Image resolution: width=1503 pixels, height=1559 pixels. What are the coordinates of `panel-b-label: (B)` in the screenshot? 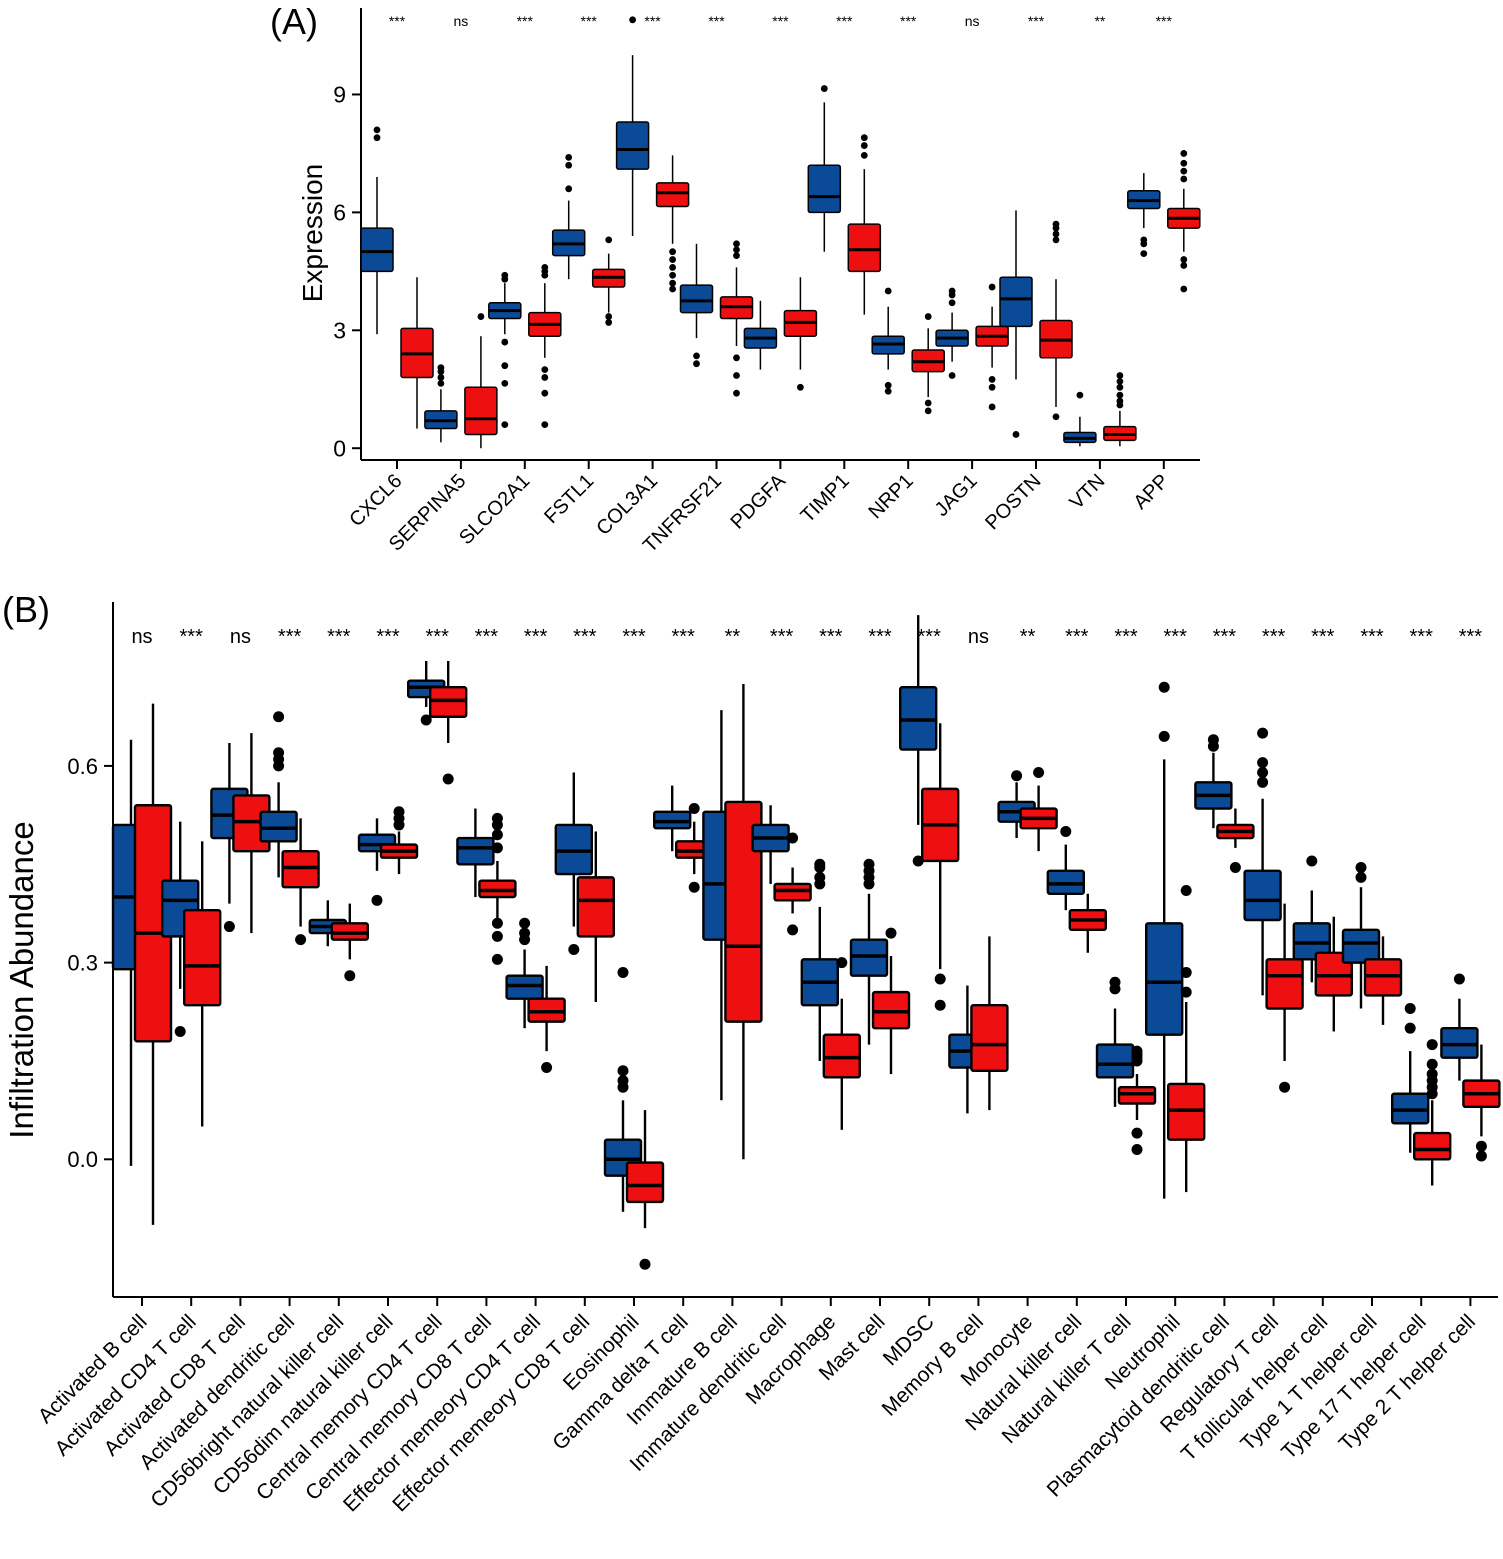 It's located at (26, 609).